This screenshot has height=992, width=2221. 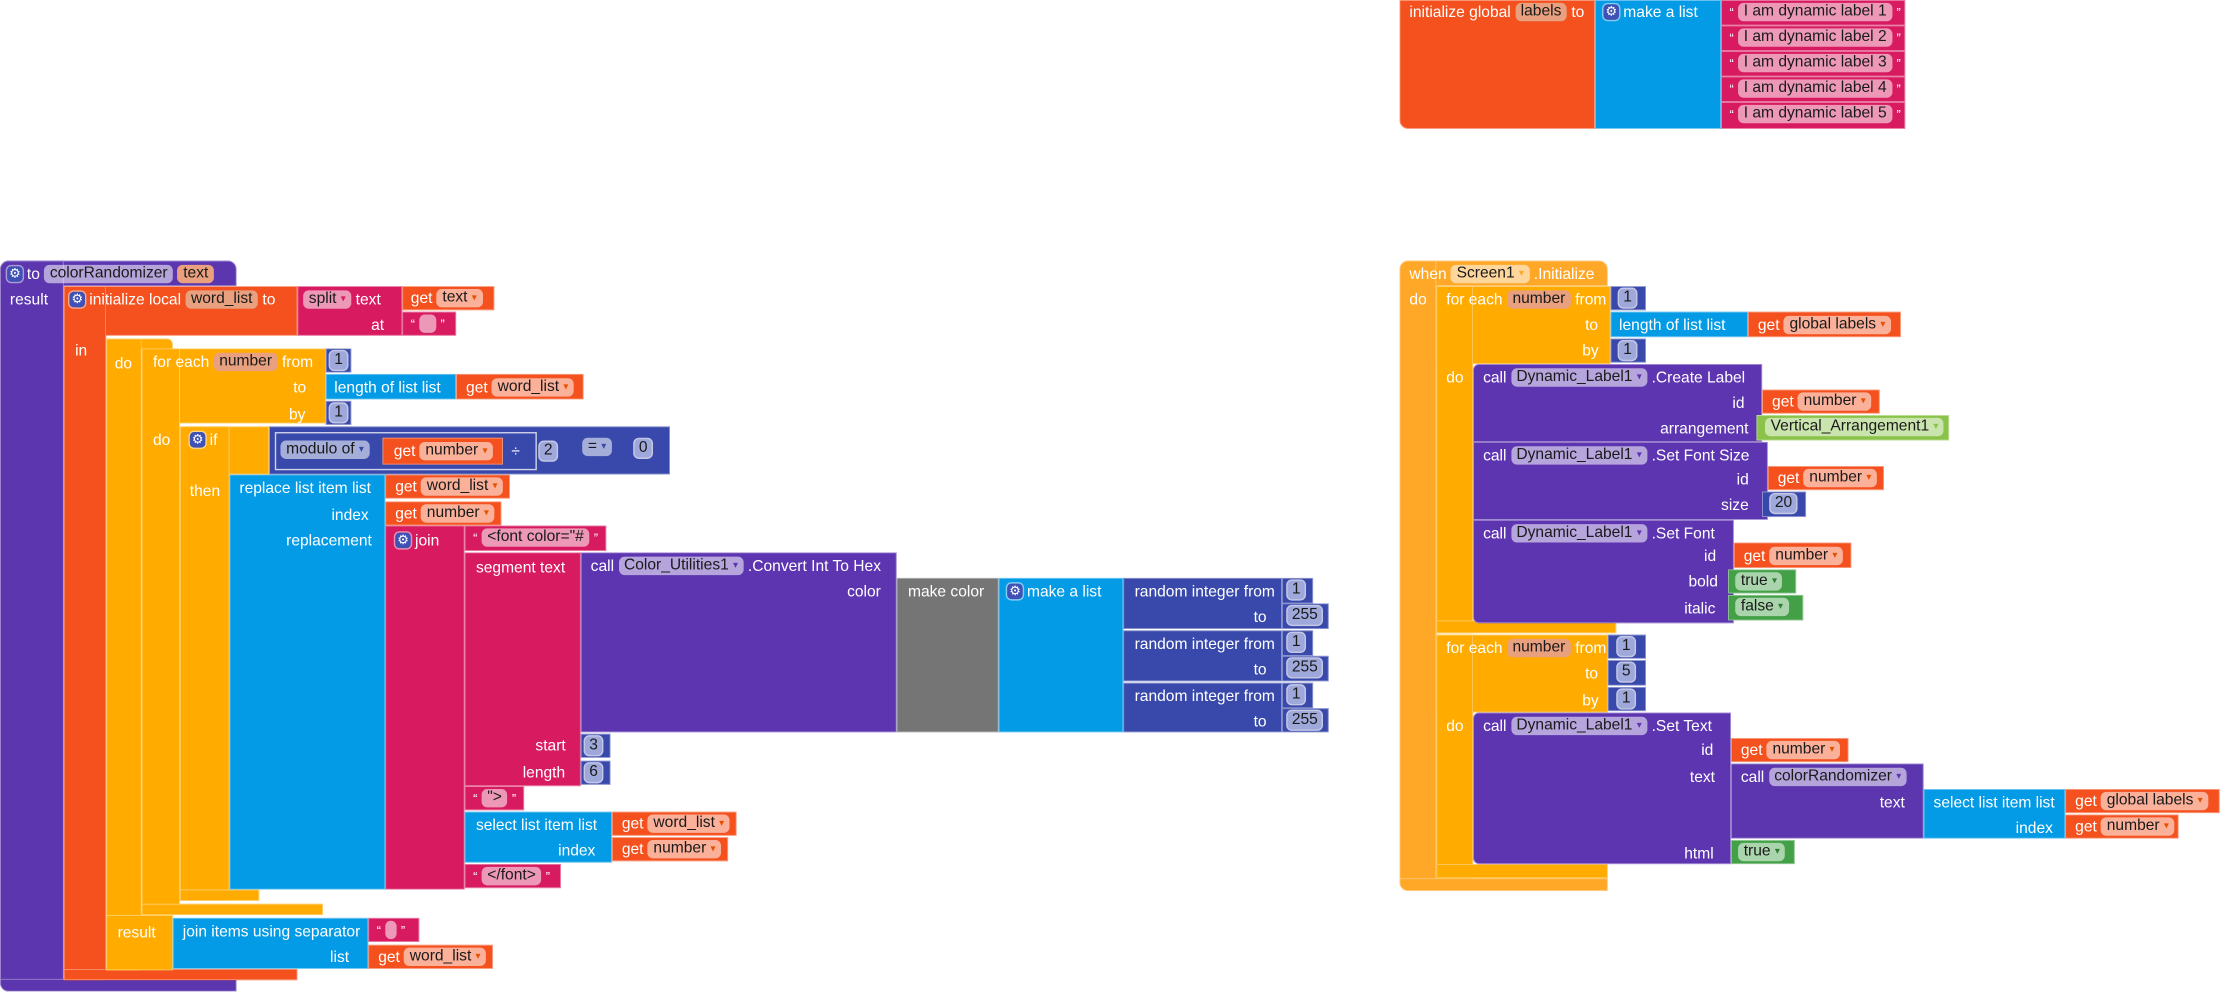 I want to click on set-text-block, so click(x=1602, y=788).